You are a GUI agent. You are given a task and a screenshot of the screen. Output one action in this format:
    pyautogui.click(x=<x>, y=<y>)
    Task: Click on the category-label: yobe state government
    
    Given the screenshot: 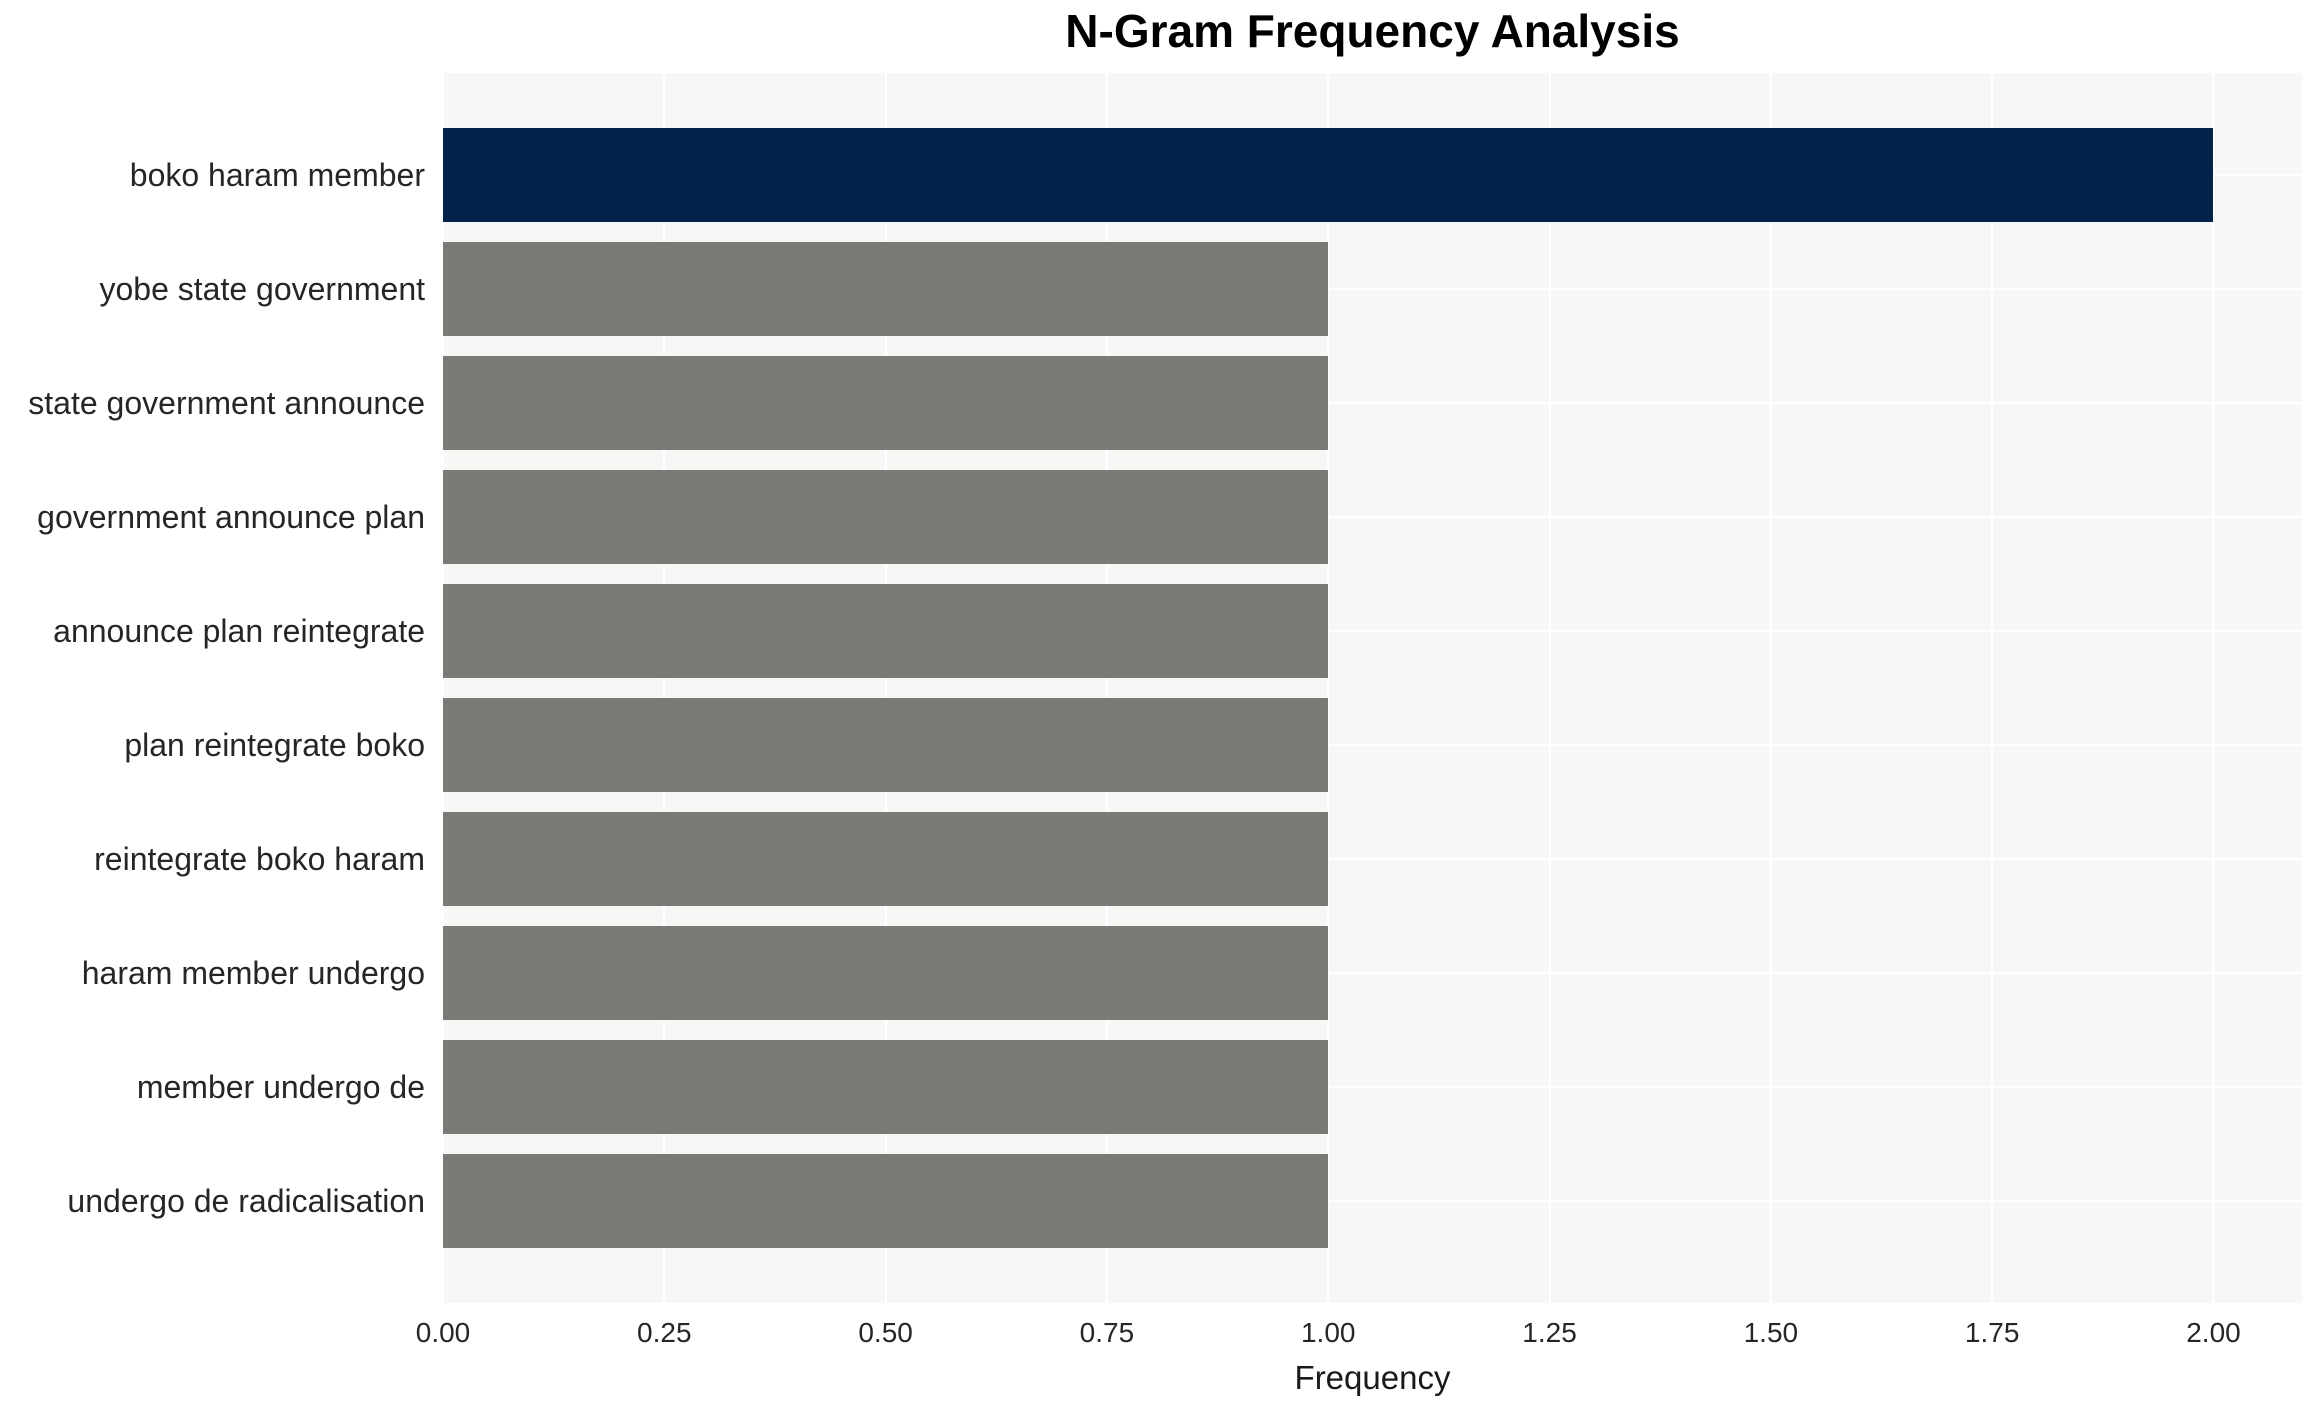 What is the action you would take?
    pyautogui.click(x=262, y=289)
    